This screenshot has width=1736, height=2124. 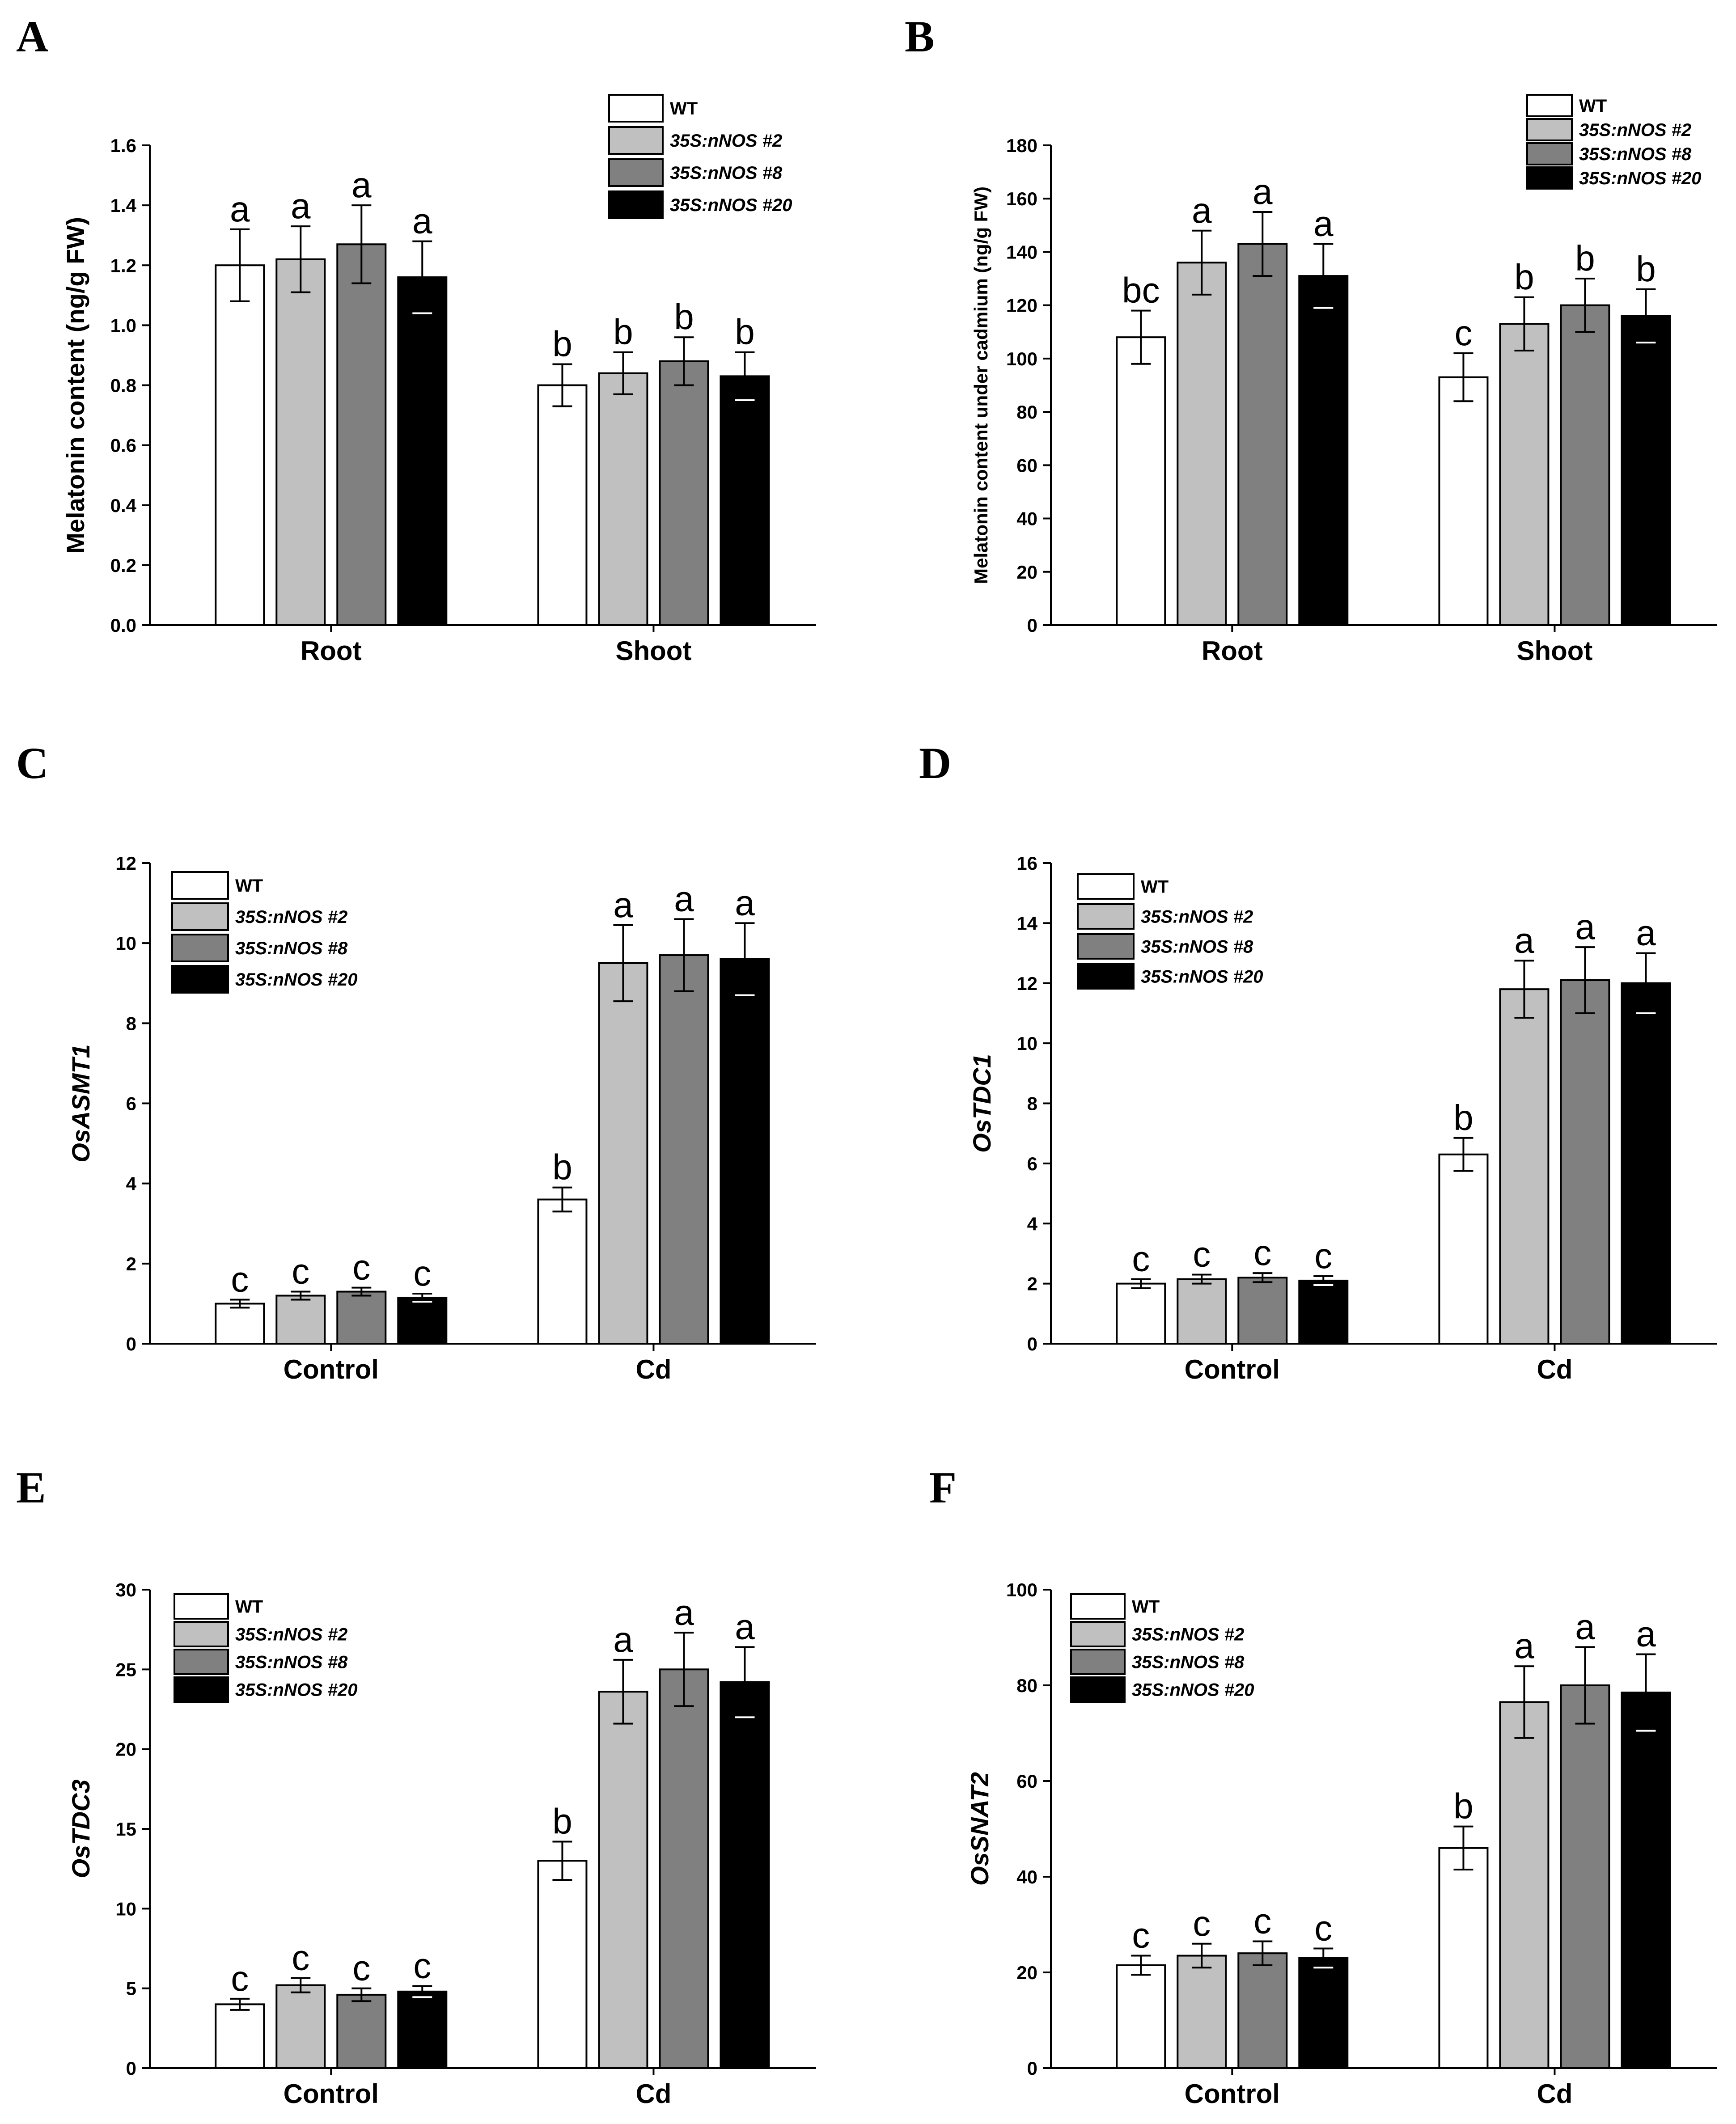 I want to click on y-tick-label: 180, so click(x=1021, y=145).